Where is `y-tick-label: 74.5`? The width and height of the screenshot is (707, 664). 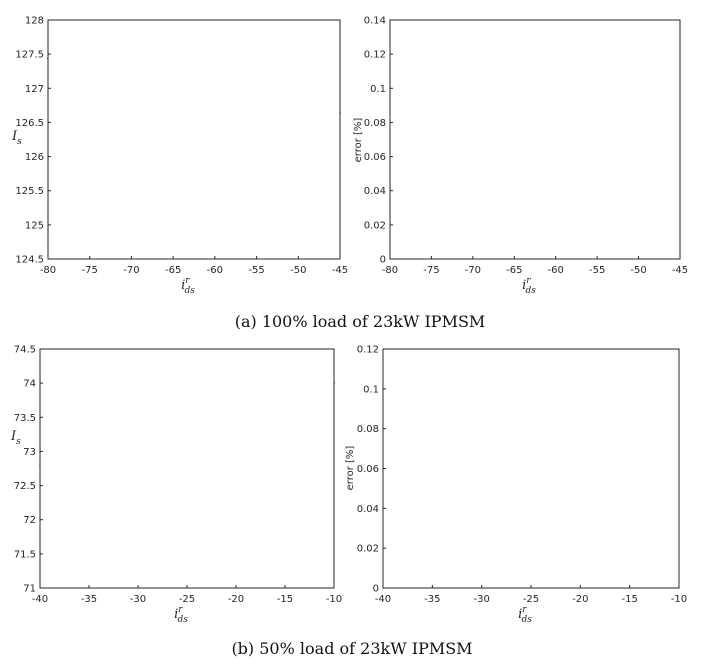 y-tick-label: 74.5 is located at coordinates (25, 350).